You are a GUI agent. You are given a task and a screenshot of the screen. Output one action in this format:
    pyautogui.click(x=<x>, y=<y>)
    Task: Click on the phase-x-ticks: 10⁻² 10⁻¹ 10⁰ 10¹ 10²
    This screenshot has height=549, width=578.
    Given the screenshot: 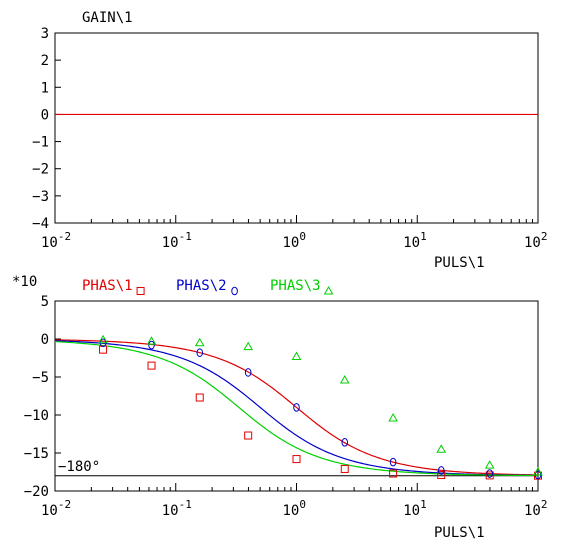 What is the action you would take?
    pyautogui.click(x=294, y=501)
    